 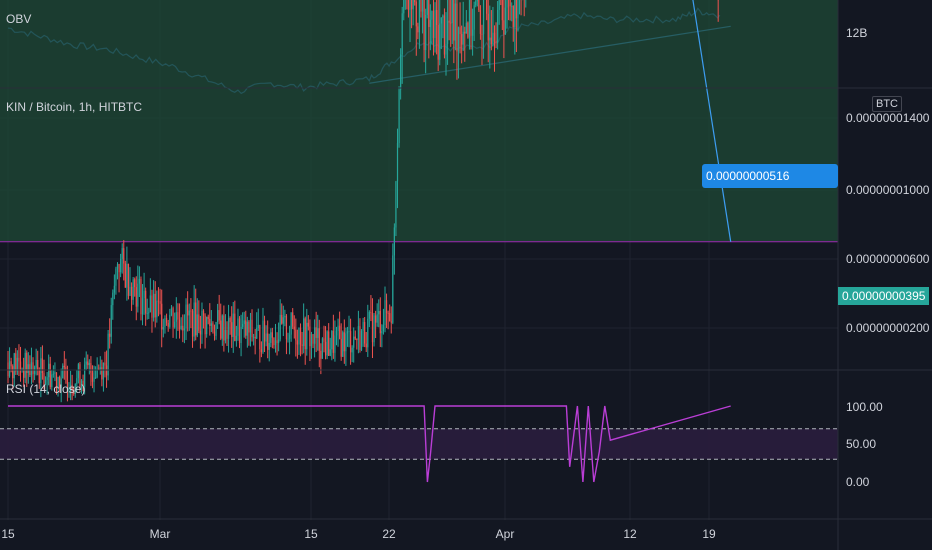 I want to click on rsi-series-line, so click(x=369, y=444).